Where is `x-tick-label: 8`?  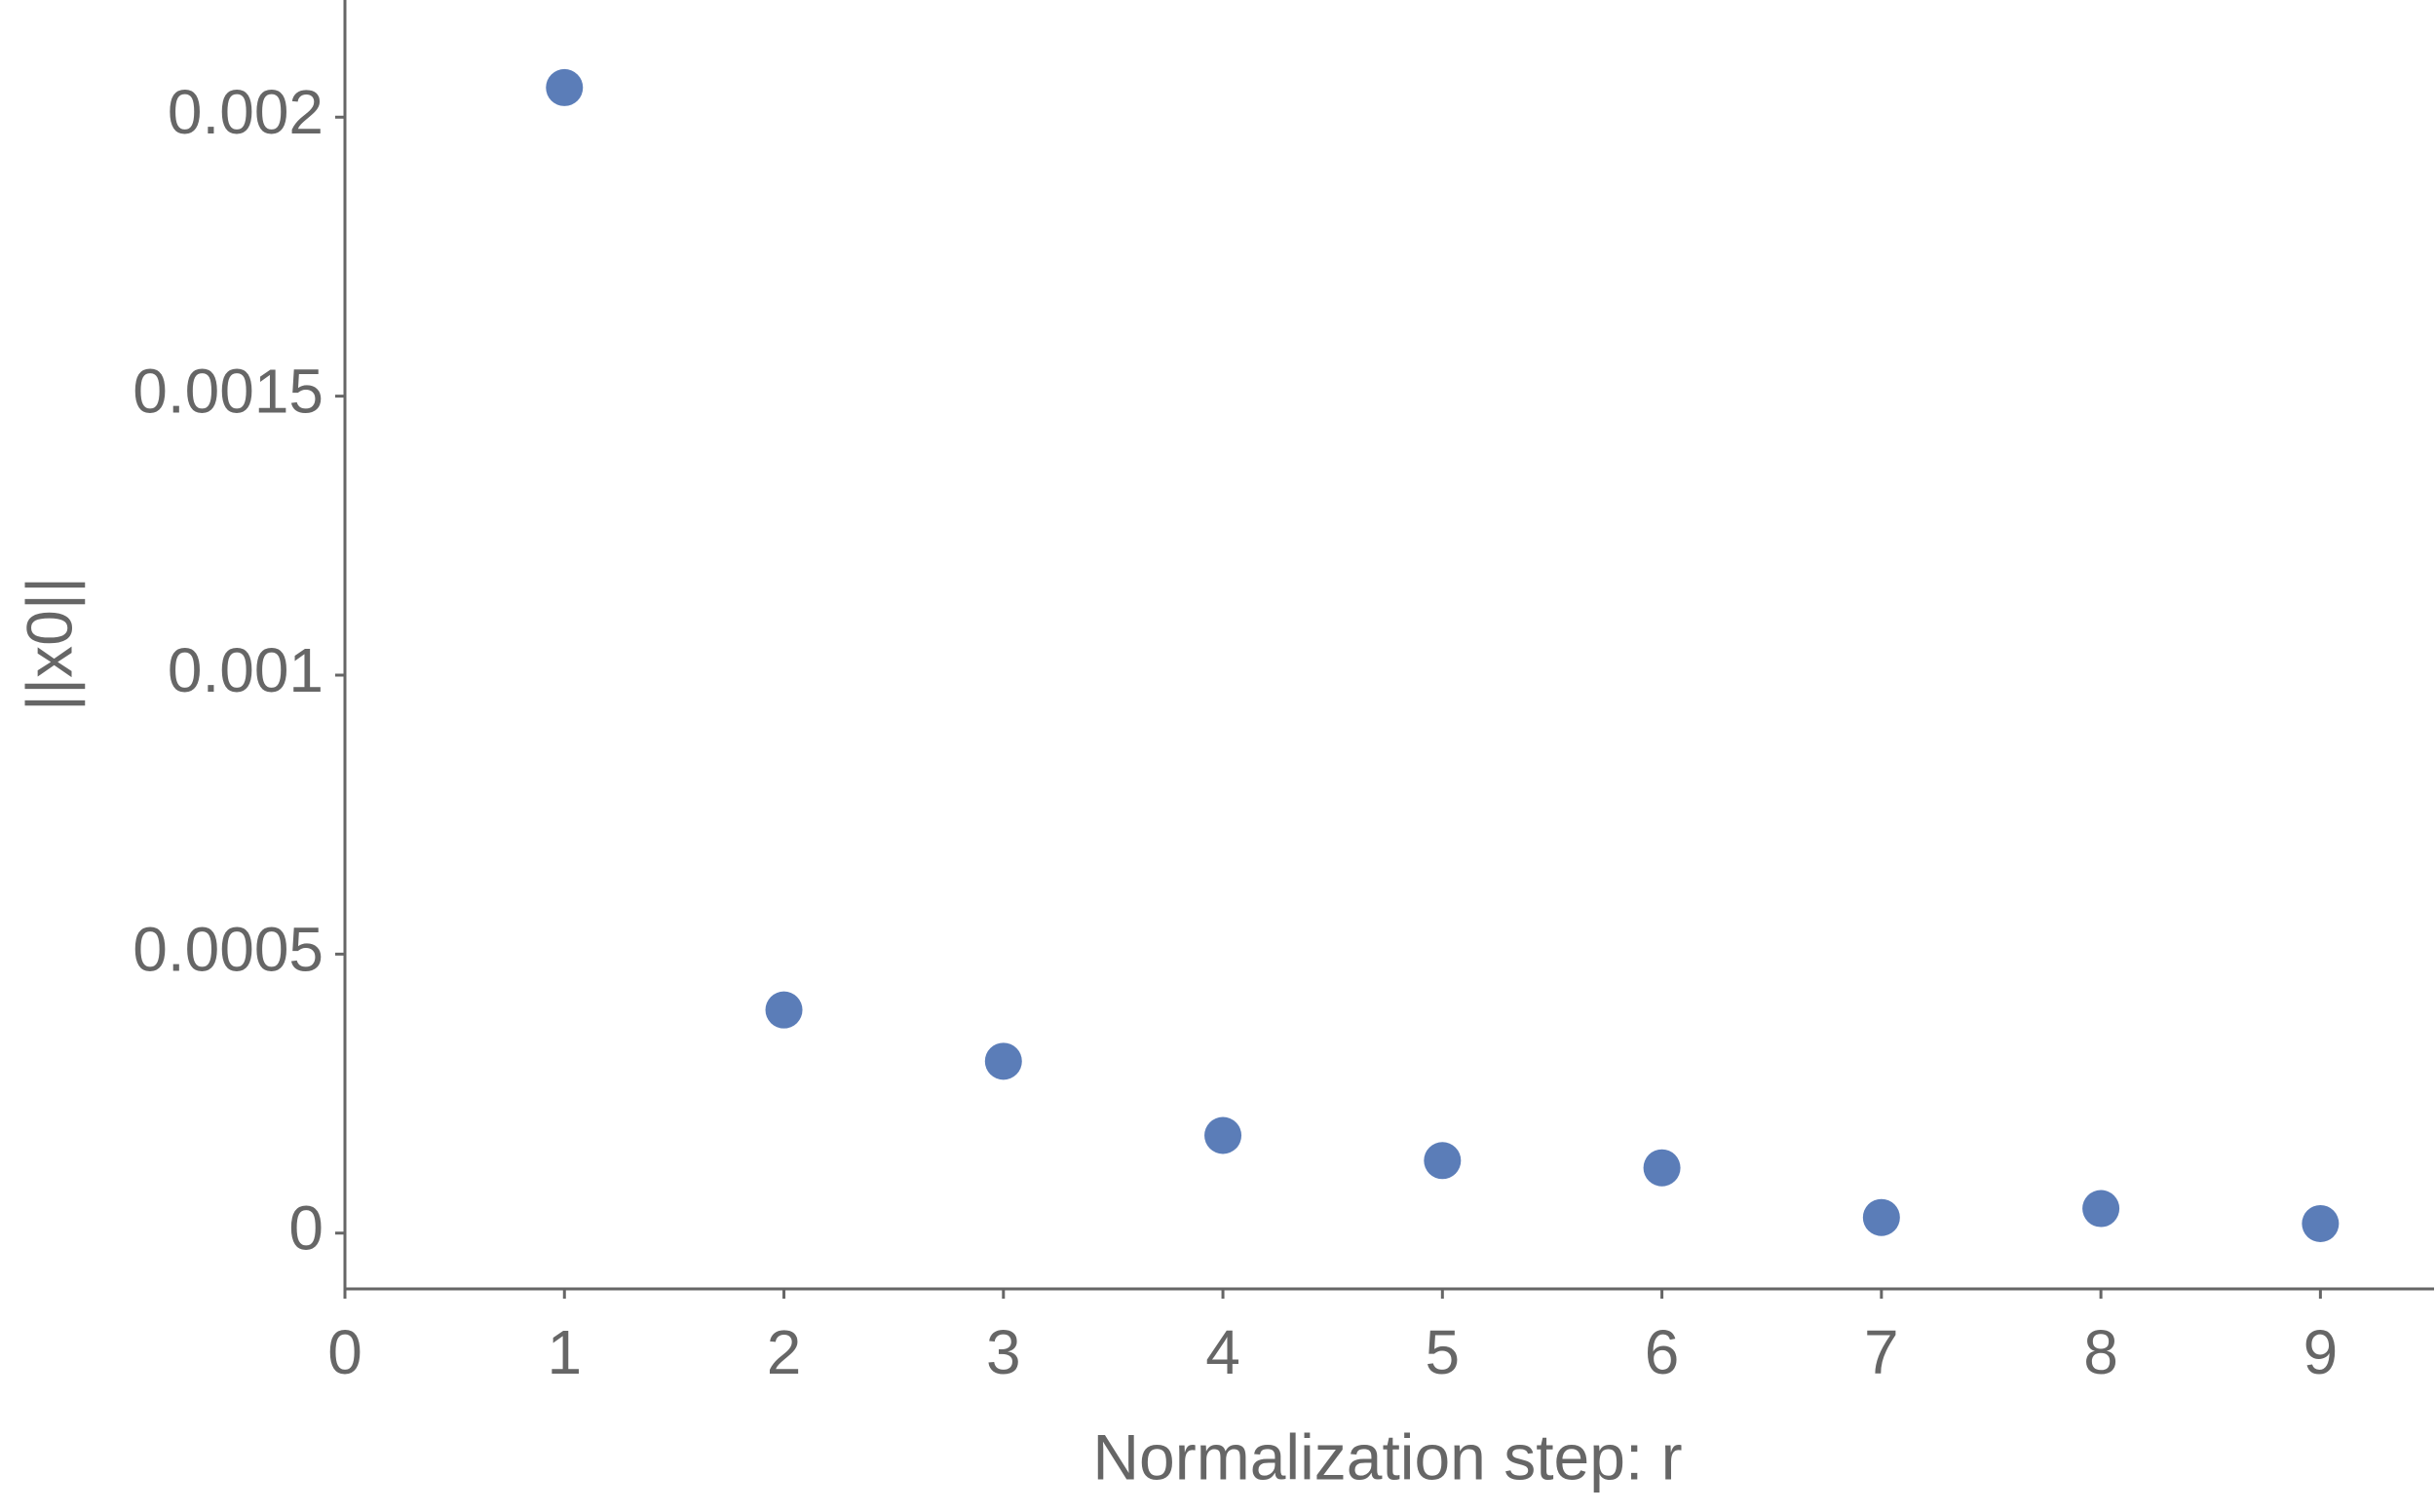 x-tick-label: 8 is located at coordinates (2100, 1352).